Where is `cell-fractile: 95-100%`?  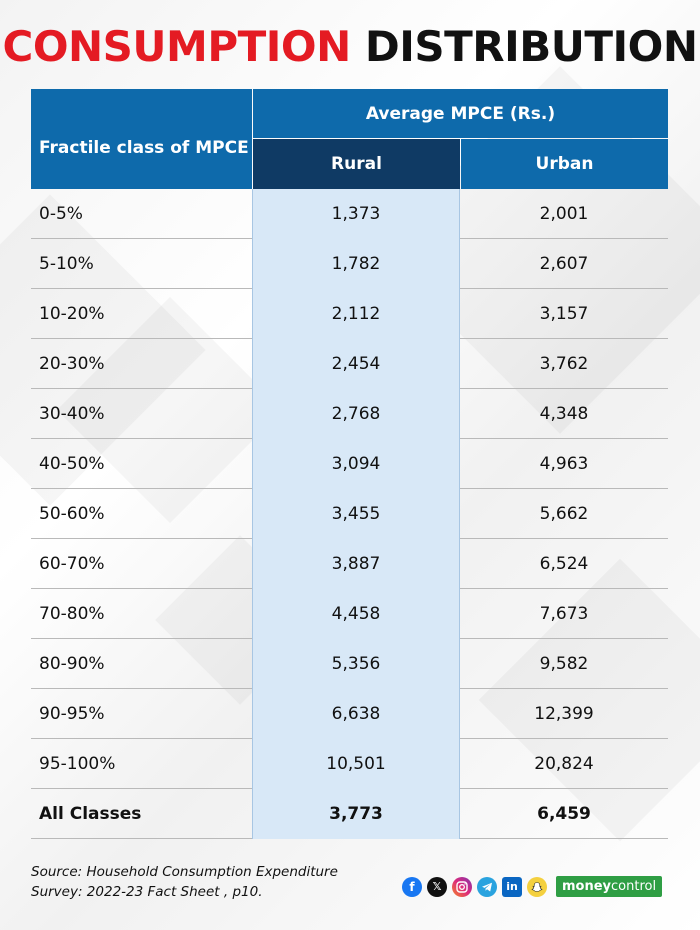 cell-fractile: 95-100% is located at coordinates (77, 764).